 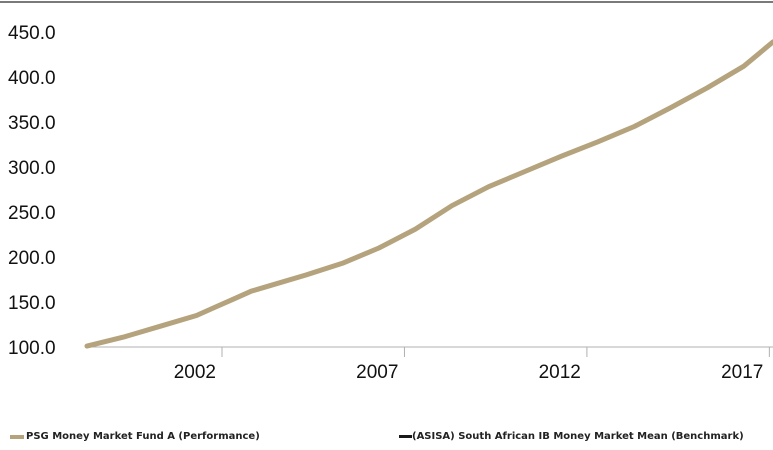 What do you see at coordinates (742, 372) in the screenshot?
I see `x-tick-label: 2017` at bounding box center [742, 372].